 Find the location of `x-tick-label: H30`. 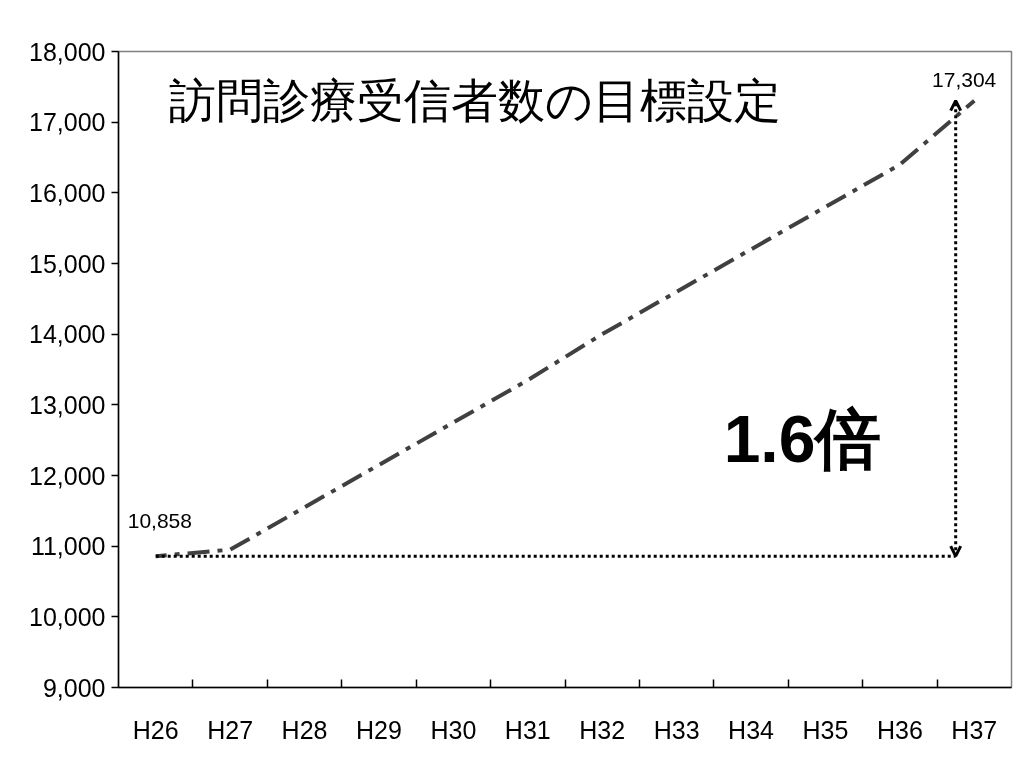

x-tick-label: H30 is located at coordinates (453, 729).